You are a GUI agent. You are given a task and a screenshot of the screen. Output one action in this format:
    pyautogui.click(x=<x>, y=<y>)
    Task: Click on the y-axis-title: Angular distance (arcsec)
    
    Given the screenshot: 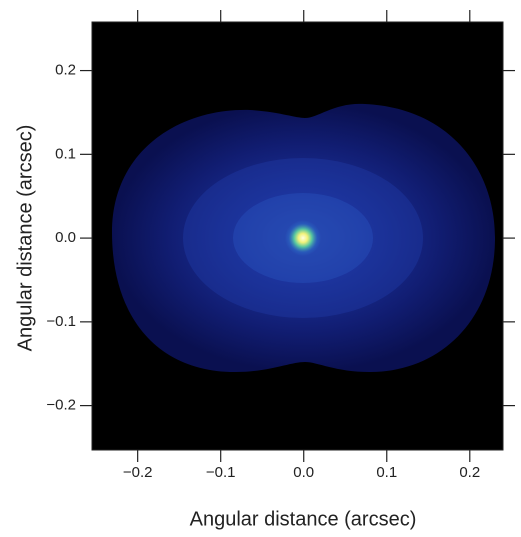 What is the action you would take?
    pyautogui.click(x=25, y=238)
    